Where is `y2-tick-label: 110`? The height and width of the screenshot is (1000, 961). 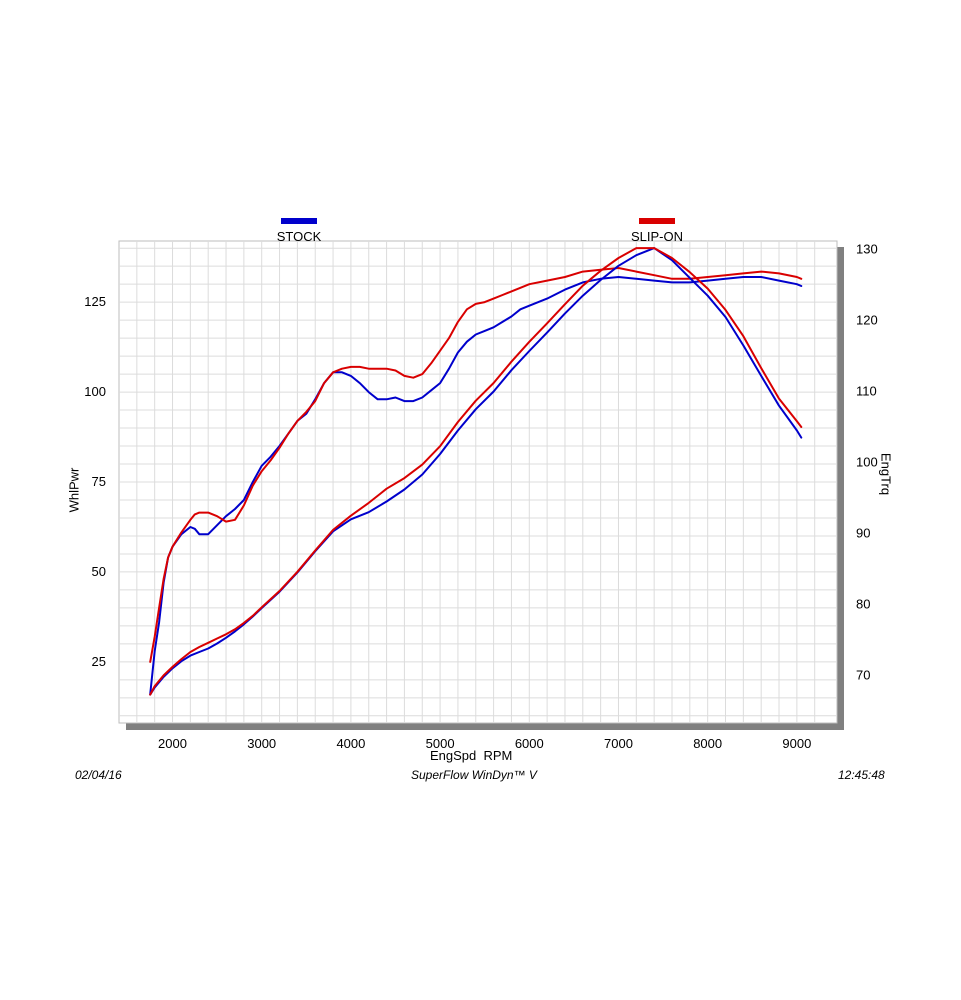 y2-tick-label: 110 is located at coordinates (866, 390).